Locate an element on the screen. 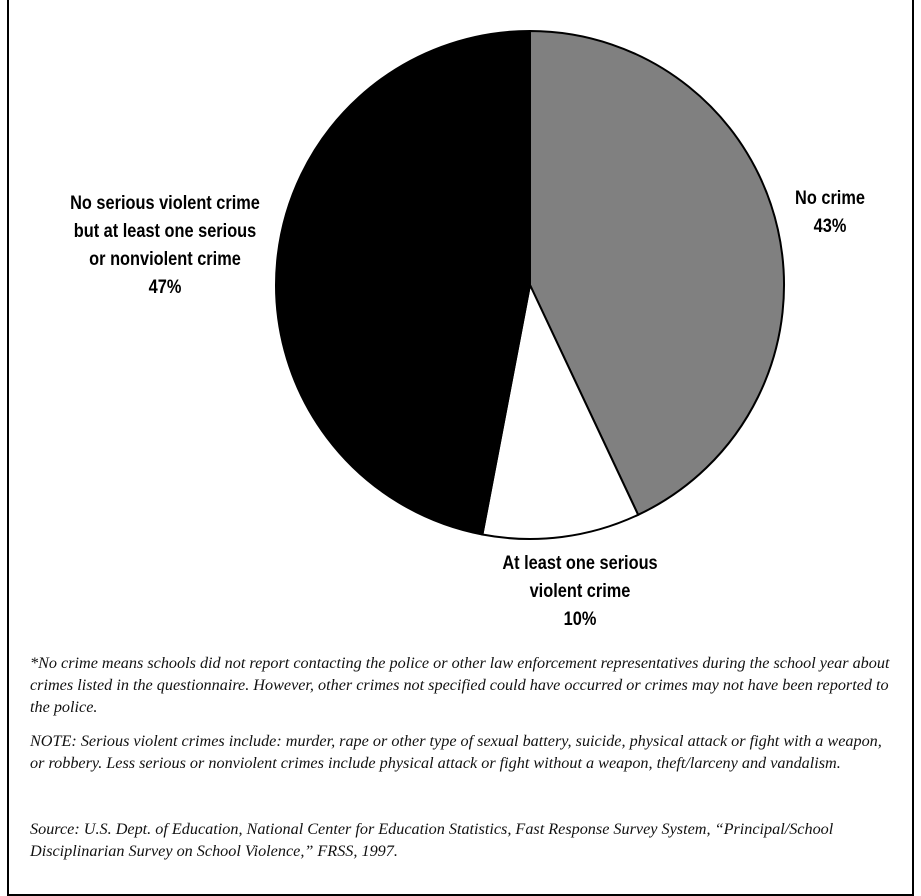 The image size is (921, 896). label-no-crime-line-2: 43% is located at coordinates (830, 226).